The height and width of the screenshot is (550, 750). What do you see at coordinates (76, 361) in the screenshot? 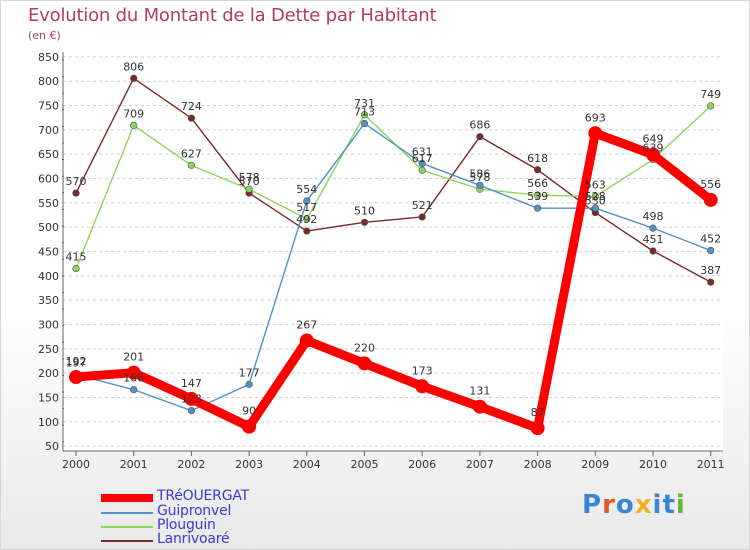
I see `data-label-treouergat: 192` at bounding box center [76, 361].